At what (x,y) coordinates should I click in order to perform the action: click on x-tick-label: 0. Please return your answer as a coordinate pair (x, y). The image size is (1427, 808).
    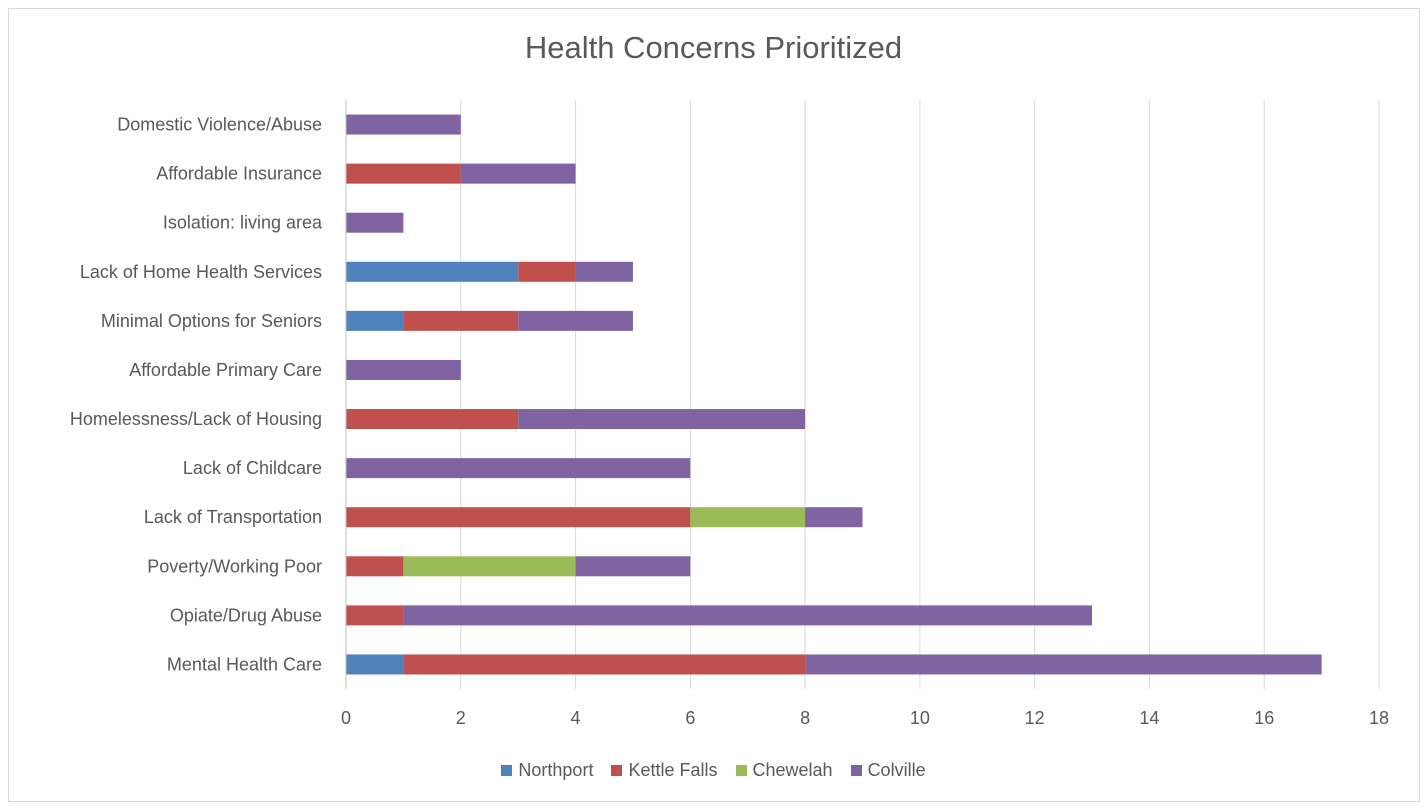
    Looking at the image, I should click on (346, 718).